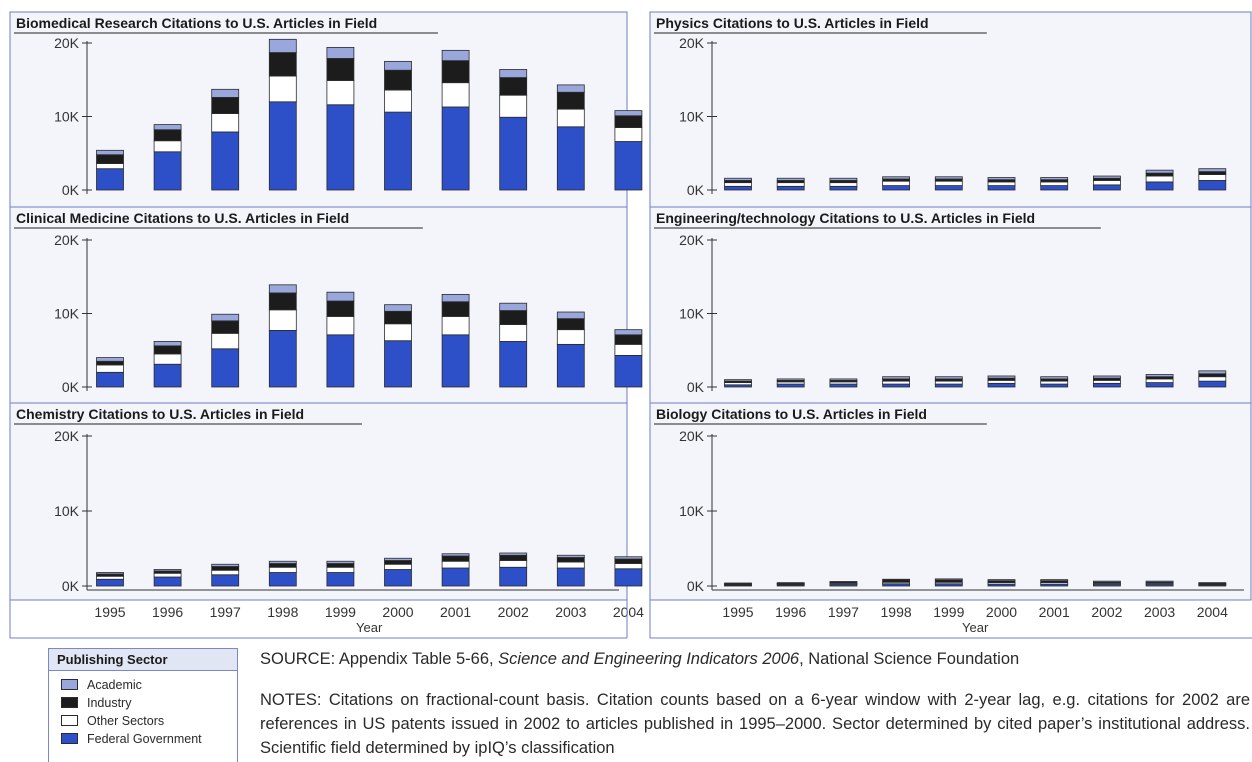 The width and height of the screenshot is (1252, 762). What do you see at coordinates (1212, 612) in the screenshot?
I see `x-tick-label: 2004` at bounding box center [1212, 612].